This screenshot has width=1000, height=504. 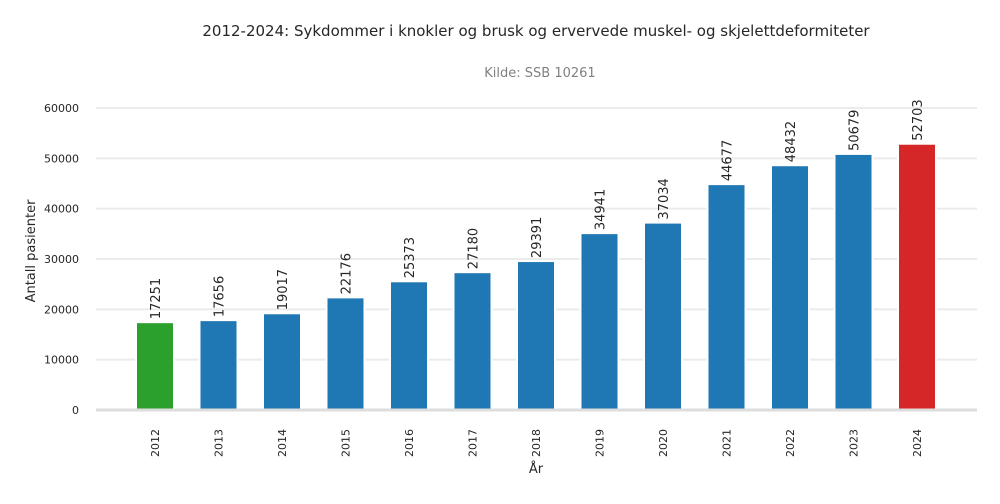 I want to click on bar-2020, so click(x=663, y=316).